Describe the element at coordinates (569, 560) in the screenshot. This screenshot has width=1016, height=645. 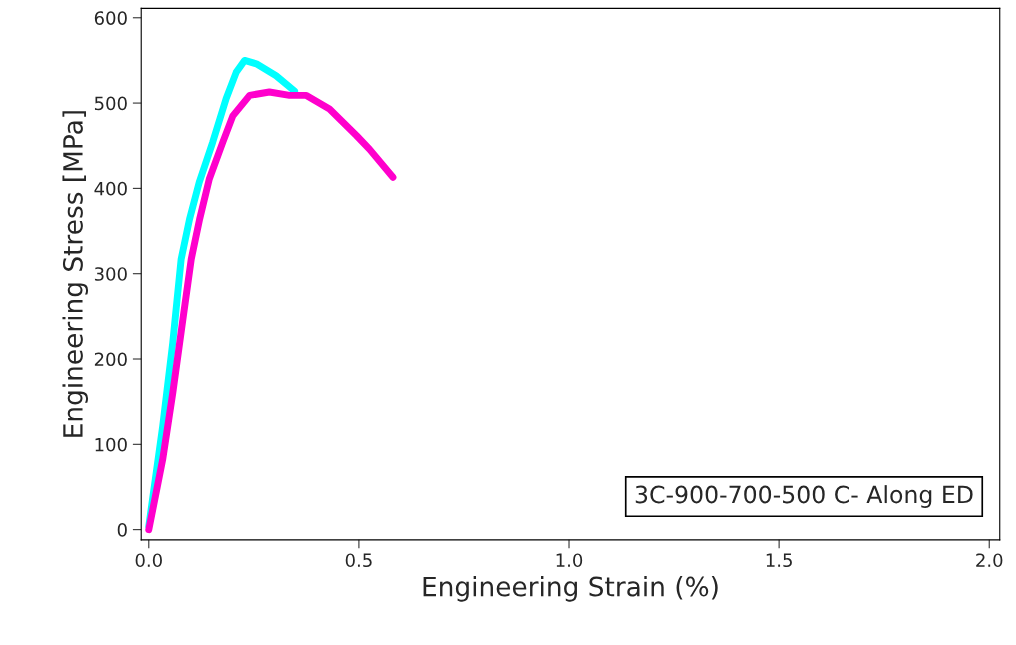
I see `x-tick-label: 1.0` at that location.